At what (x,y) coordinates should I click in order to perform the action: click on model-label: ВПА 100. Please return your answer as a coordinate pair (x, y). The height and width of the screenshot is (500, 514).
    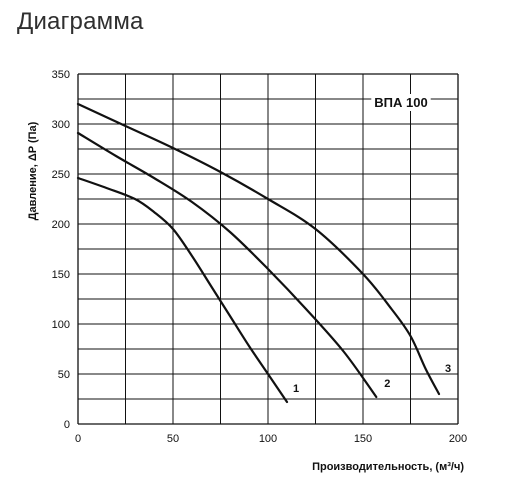
    Looking at the image, I should click on (400, 102).